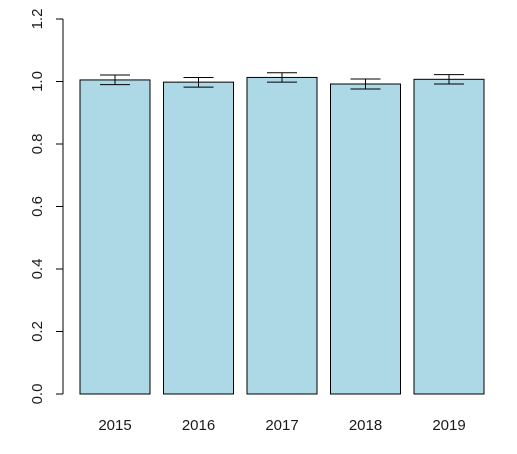  Describe the element at coordinates (114, 425) in the screenshot. I see `x-tick-label: 2015` at that location.